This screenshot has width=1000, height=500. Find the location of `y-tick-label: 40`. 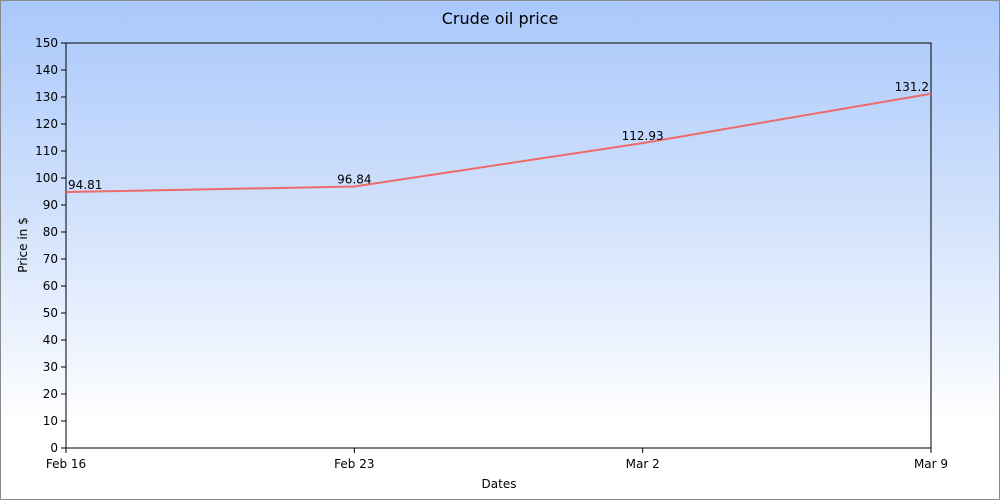

y-tick-label: 40 is located at coordinates (50, 340).